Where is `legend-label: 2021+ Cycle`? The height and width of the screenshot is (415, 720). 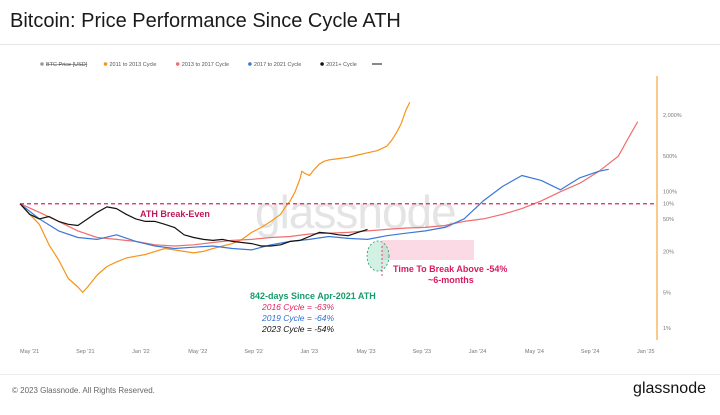
legend-label: 2021+ Cycle is located at coordinates (341, 65).